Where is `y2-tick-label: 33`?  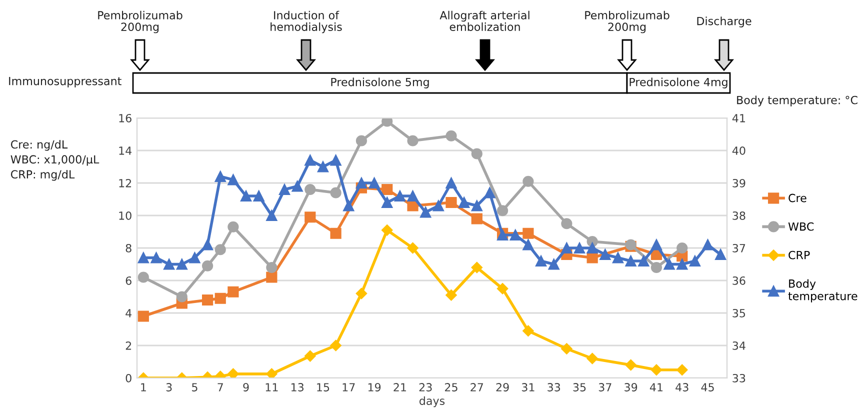 y2-tick-label: 33 is located at coordinates (739, 378).